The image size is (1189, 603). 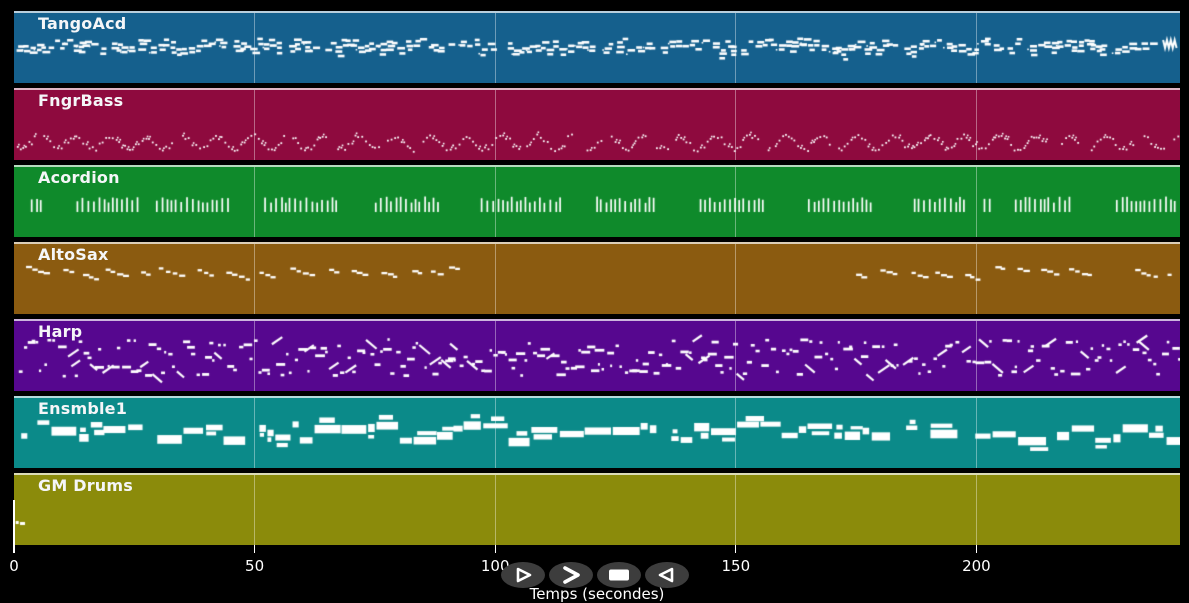 What do you see at coordinates (597, 594) in the screenshot?
I see `x-axis-label: Temps (secondes)` at bounding box center [597, 594].